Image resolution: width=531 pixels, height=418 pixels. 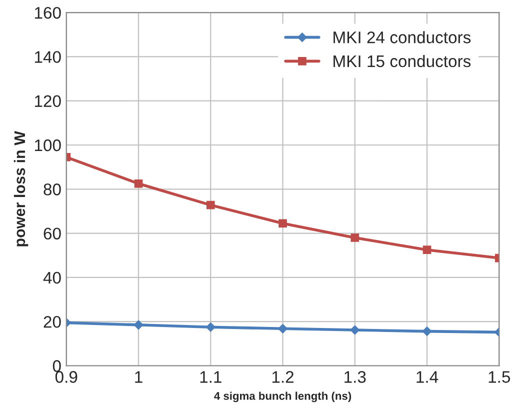 What do you see at coordinates (47, 12) in the screenshot?
I see `y-tick-label: 160` at bounding box center [47, 12].